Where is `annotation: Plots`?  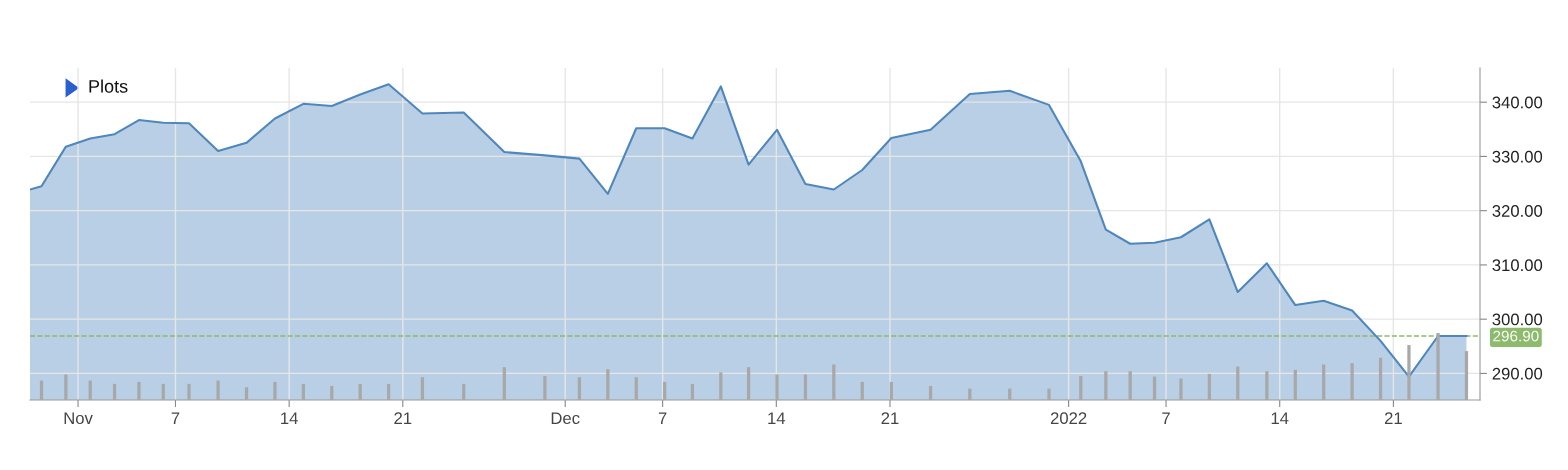
annotation: Plots is located at coordinates (108, 86).